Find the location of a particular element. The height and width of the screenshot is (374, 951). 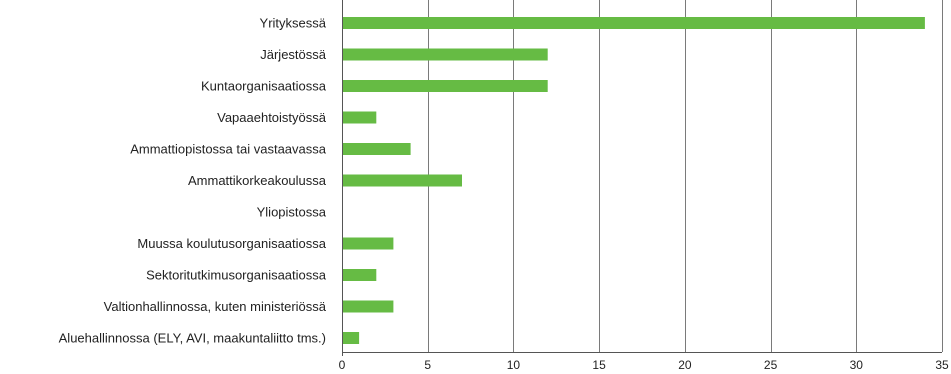

x-tick-label: 0 is located at coordinates (342, 365).